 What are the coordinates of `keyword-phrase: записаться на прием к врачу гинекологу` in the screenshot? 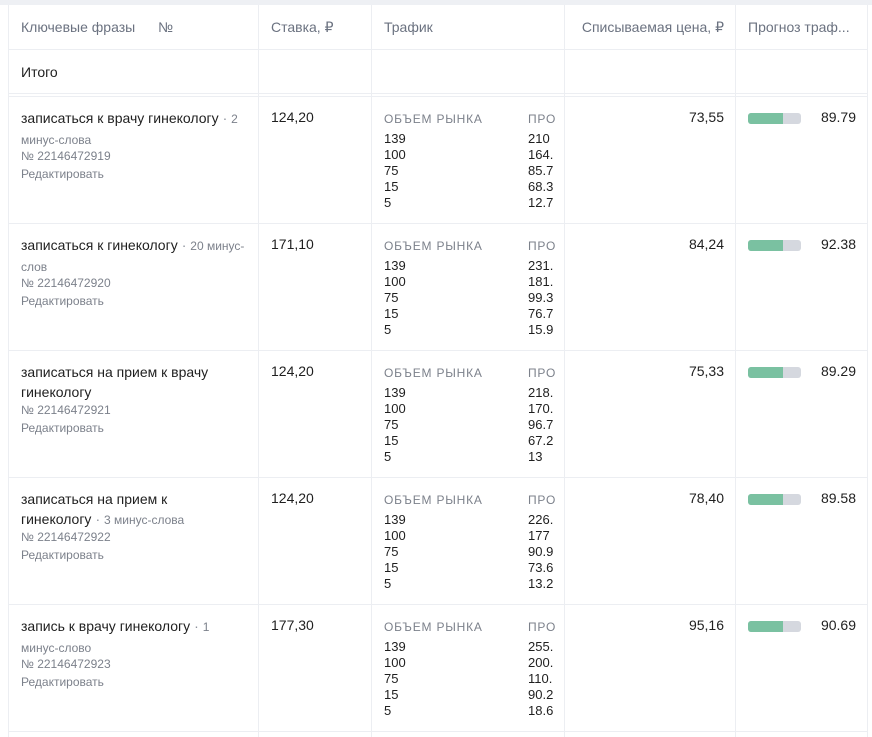 It's located at (134, 382).